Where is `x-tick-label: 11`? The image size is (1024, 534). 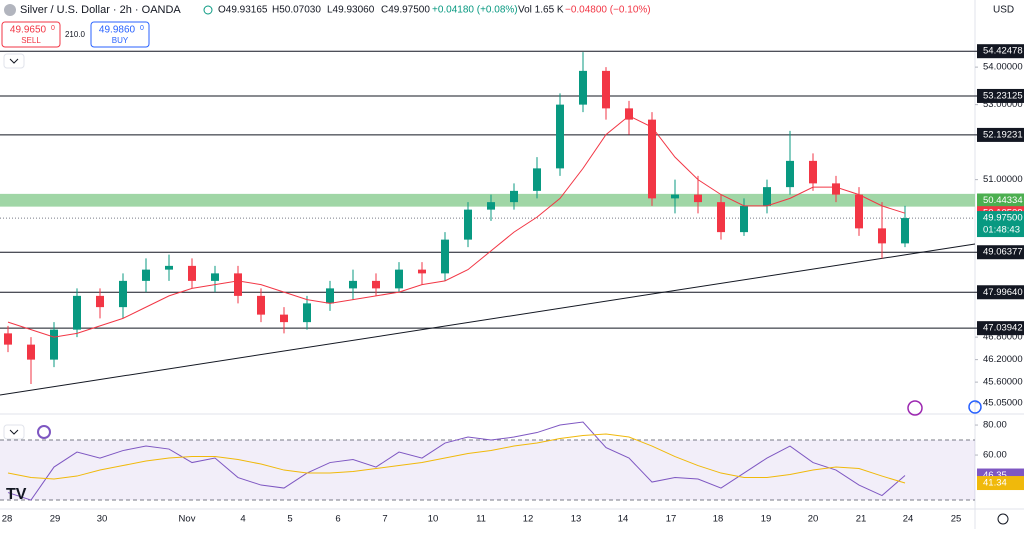 x-tick-label: 11 is located at coordinates (481, 519).